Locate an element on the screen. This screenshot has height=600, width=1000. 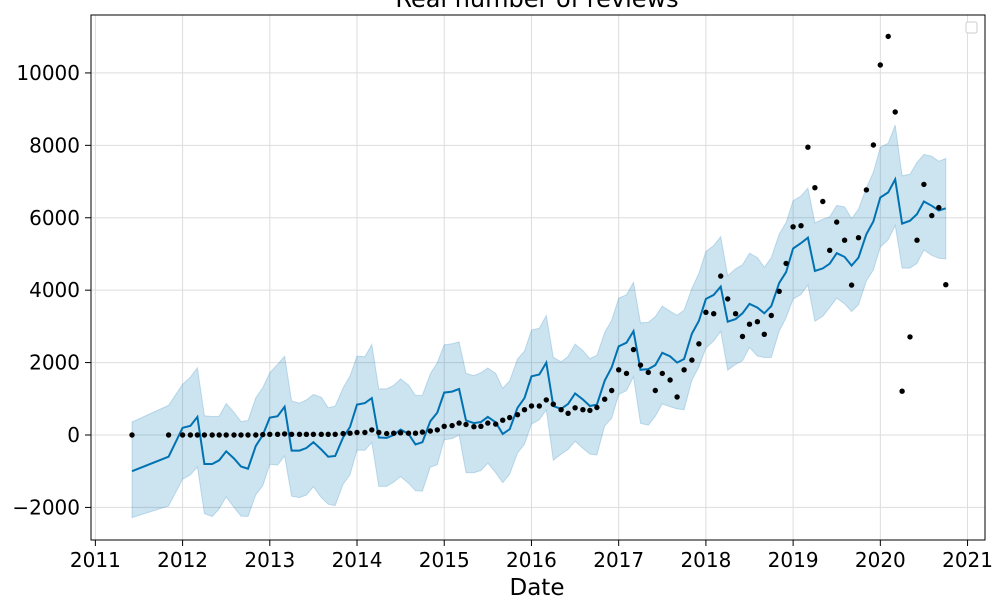
y-tick-label: −2000 is located at coordinates (46, 507).